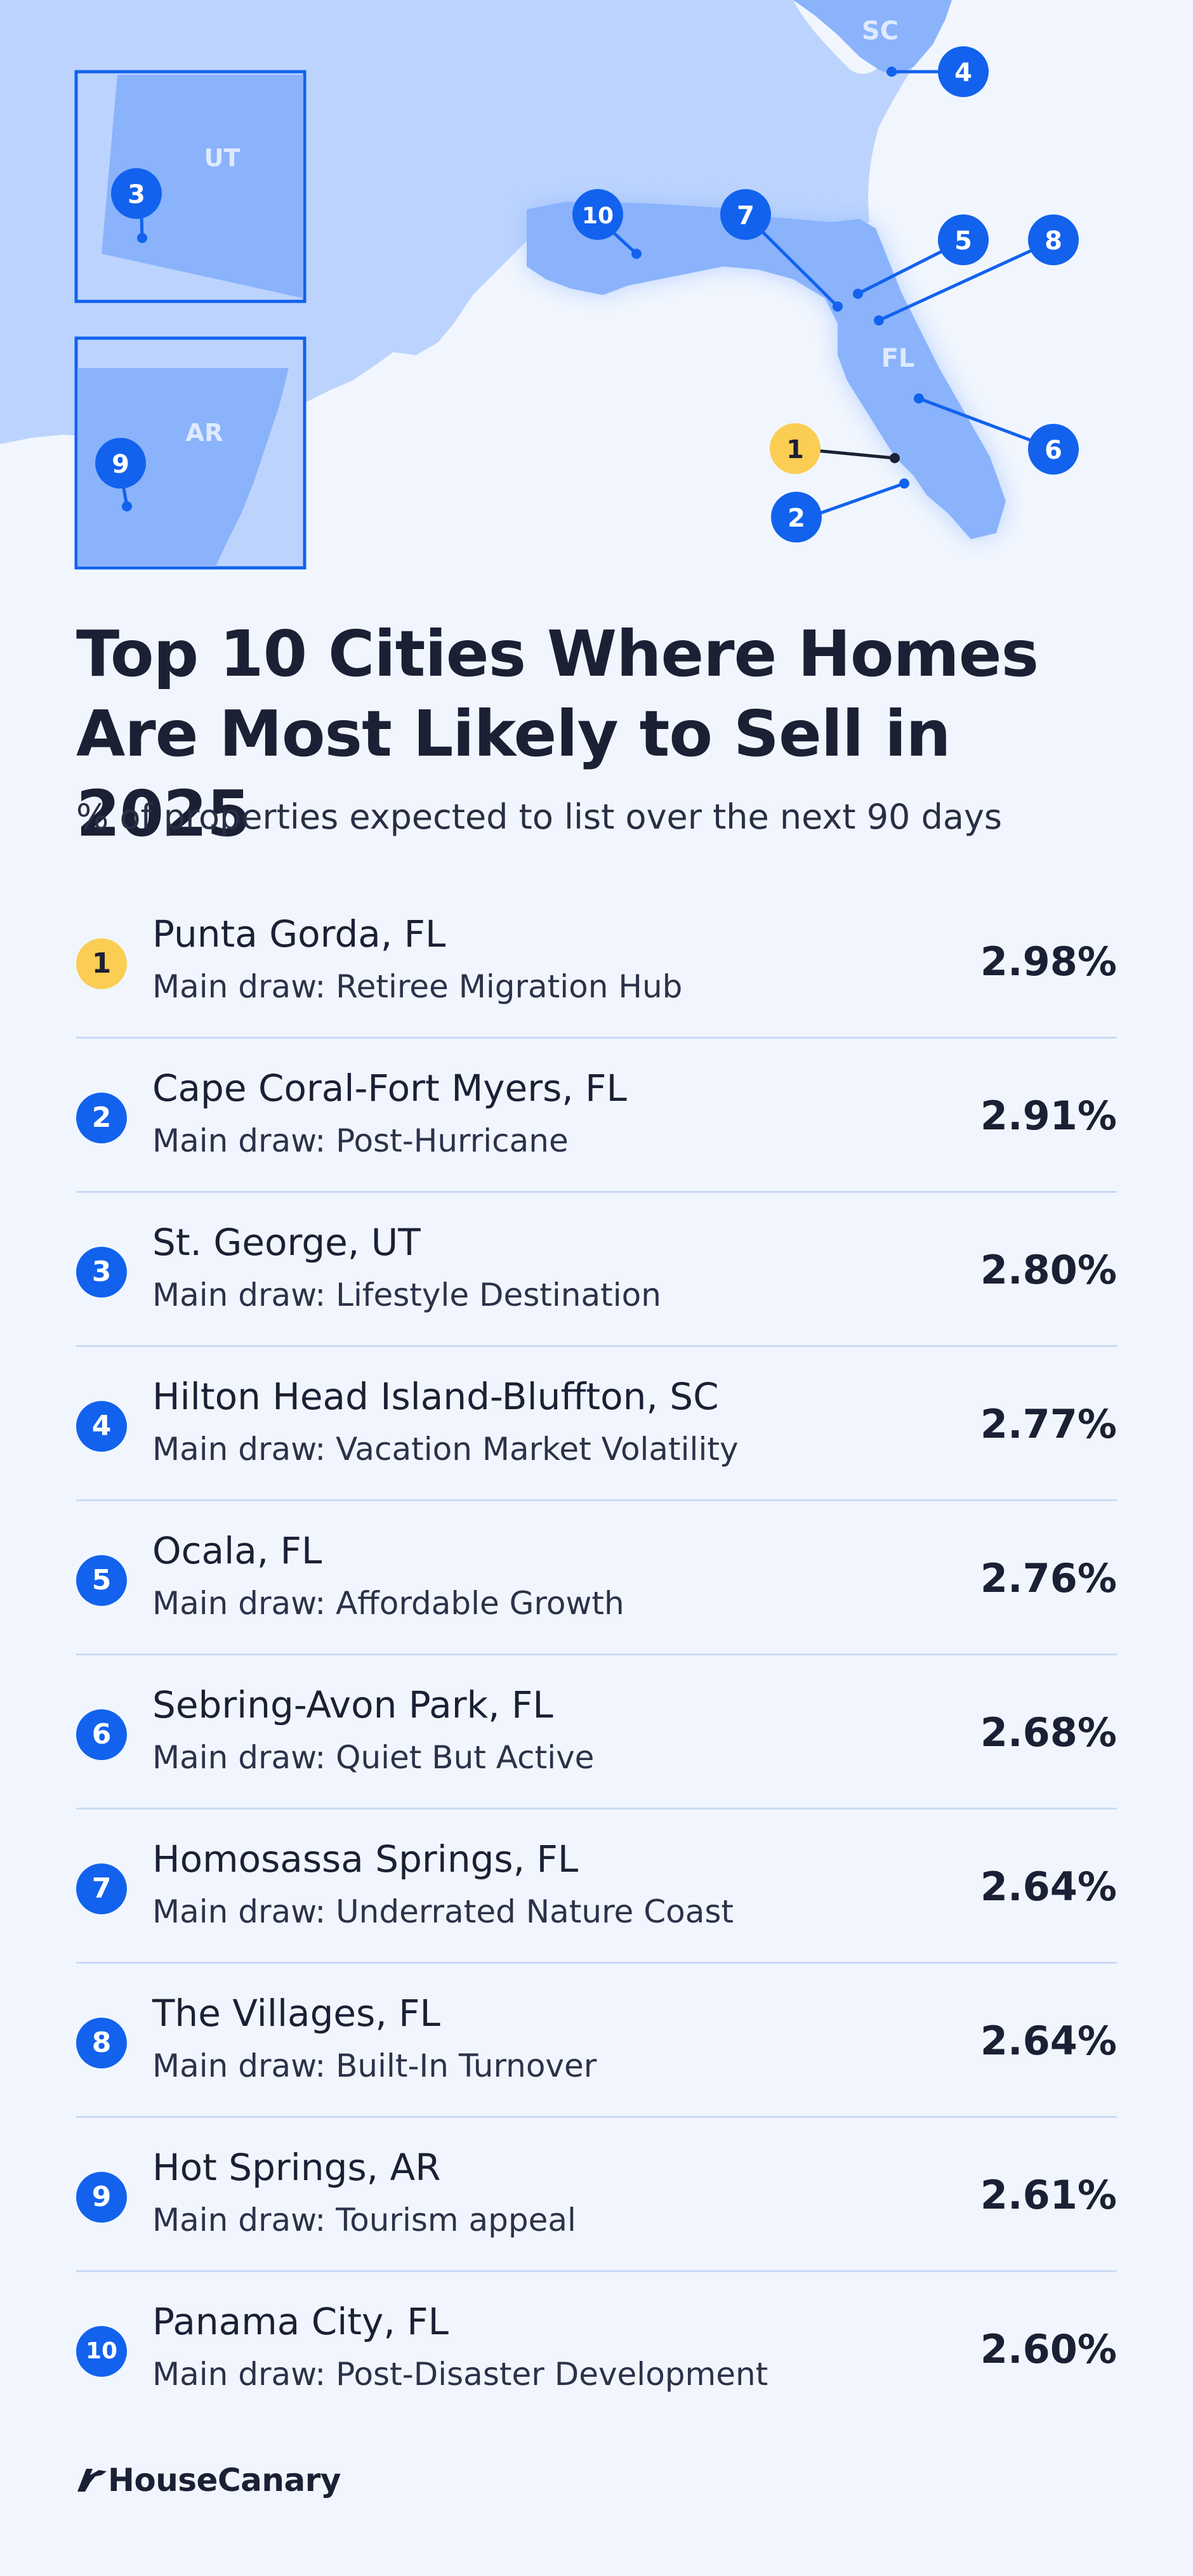  I want to click on main-draw-label: Main draw: Affordable Growth, so click(388, 1603).